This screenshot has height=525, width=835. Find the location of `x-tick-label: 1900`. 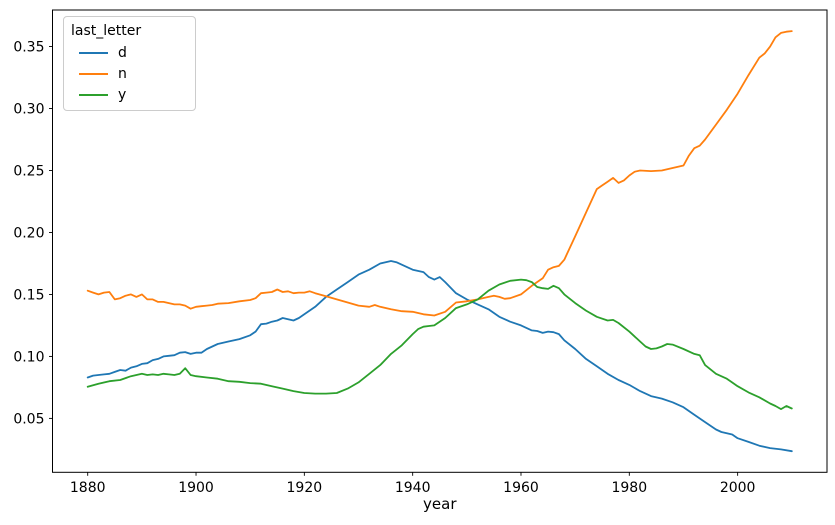

x-tick-label: 1900 is located at coordinates (196, 488).